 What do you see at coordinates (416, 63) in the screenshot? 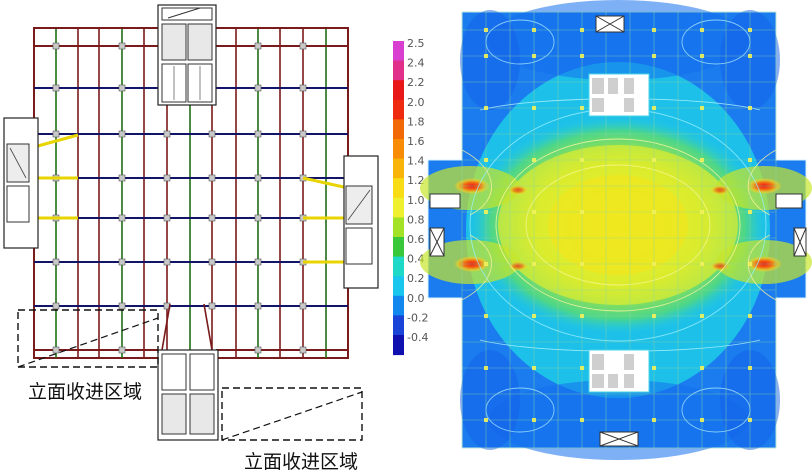
I see `legend-tick-label: 2.4` at bounding box center [416, 63].